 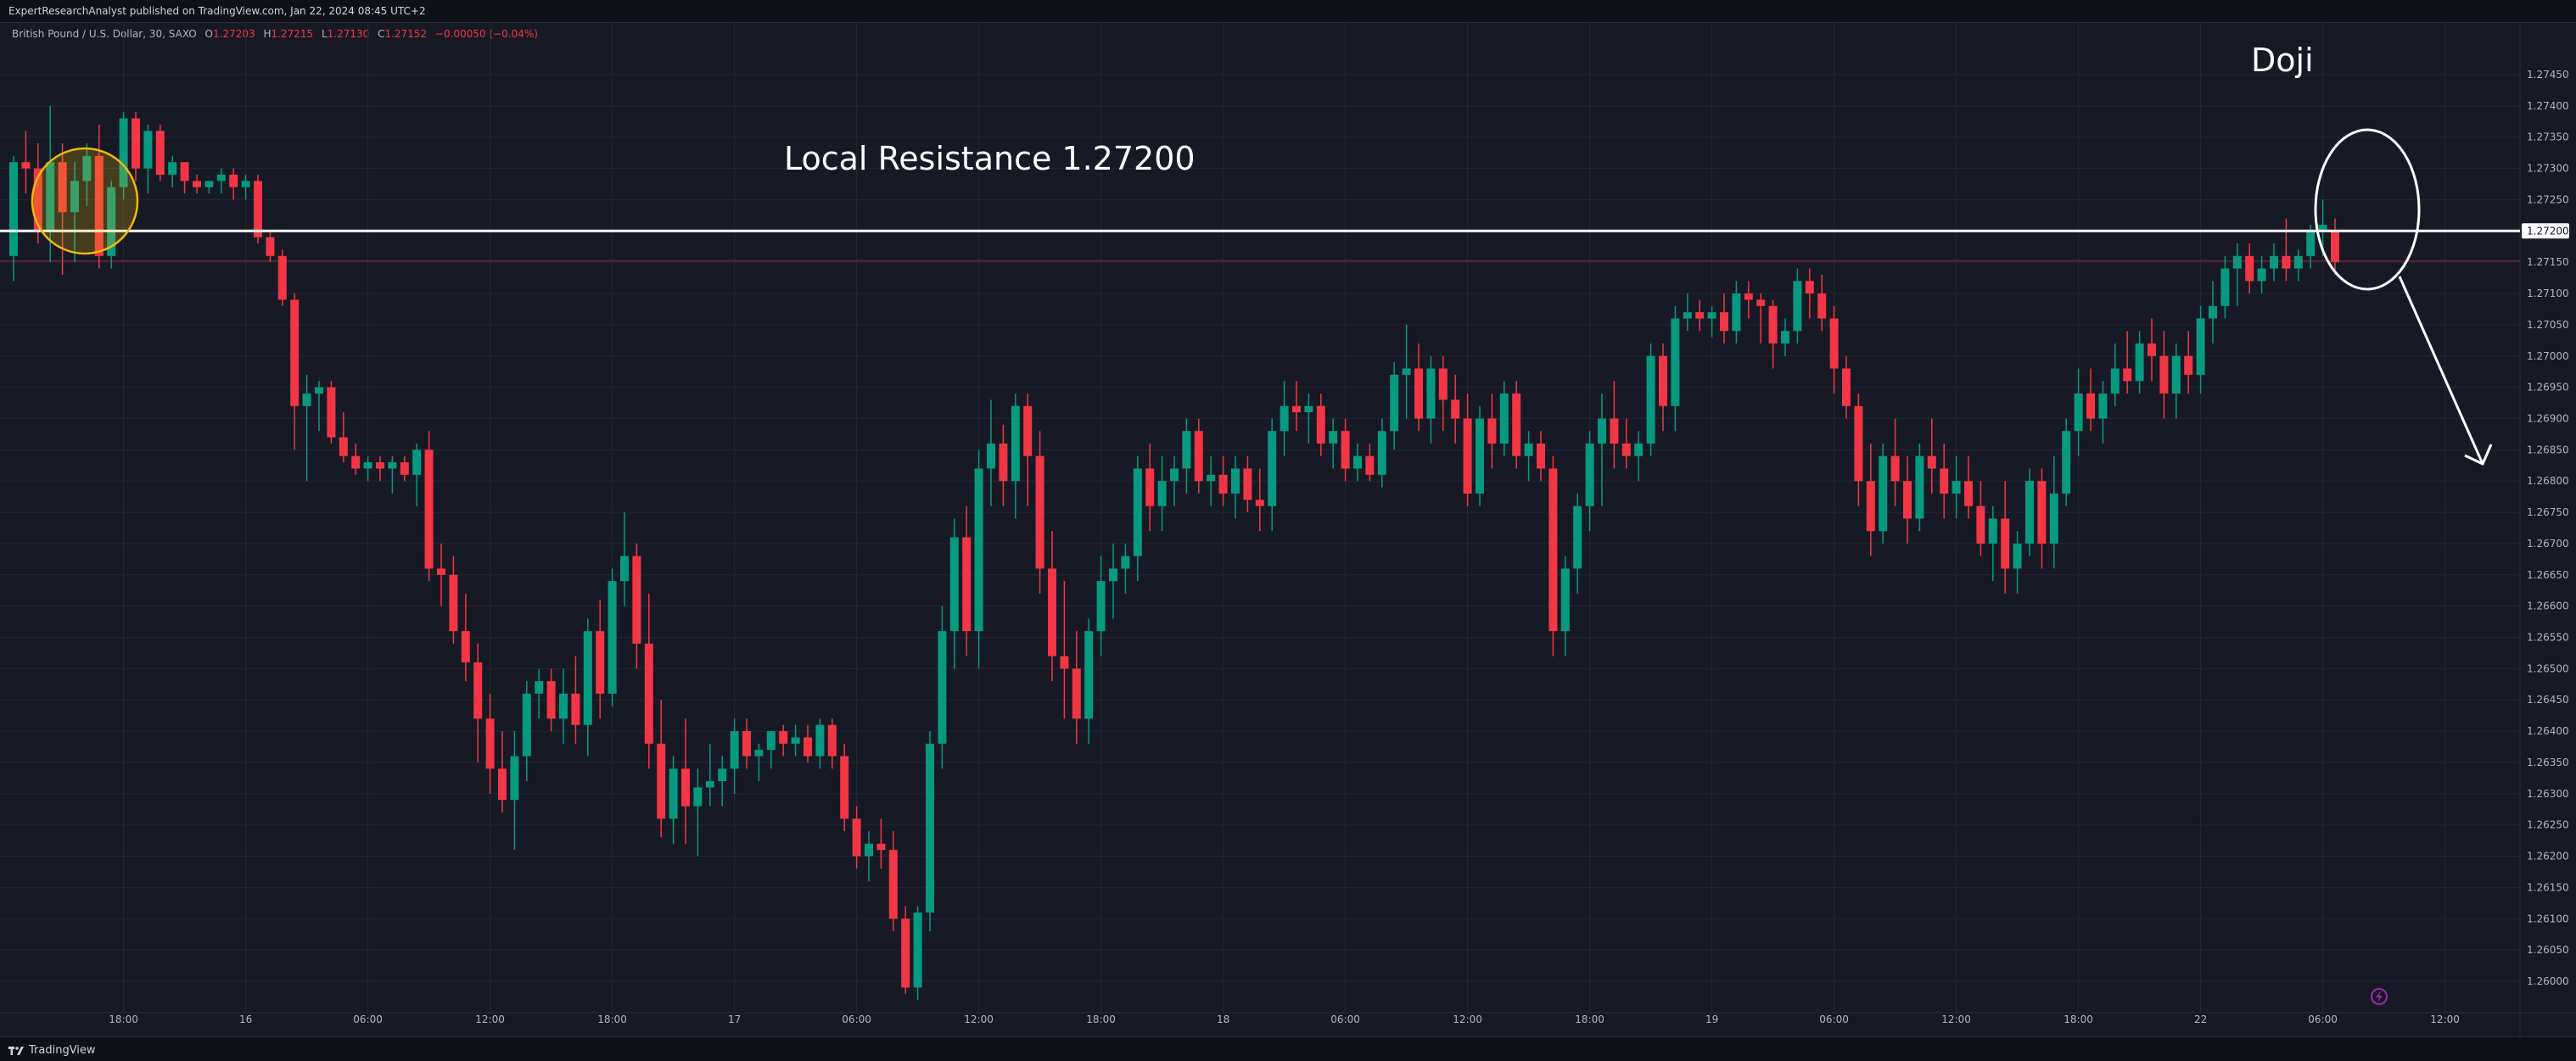 What do you see at coordinates (990, 158) in the screenshot?
I see `resistance-label: Local Resistance 1.27200` at bounding box center [990, 158].